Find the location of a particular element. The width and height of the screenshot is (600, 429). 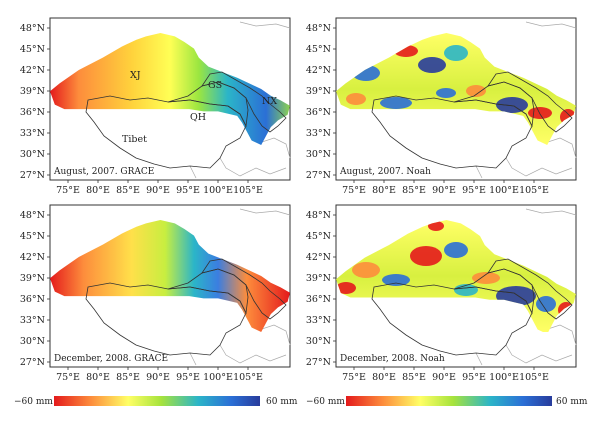

colorbar-right-max-label: 60 mm is located at coordinates (572, 402).